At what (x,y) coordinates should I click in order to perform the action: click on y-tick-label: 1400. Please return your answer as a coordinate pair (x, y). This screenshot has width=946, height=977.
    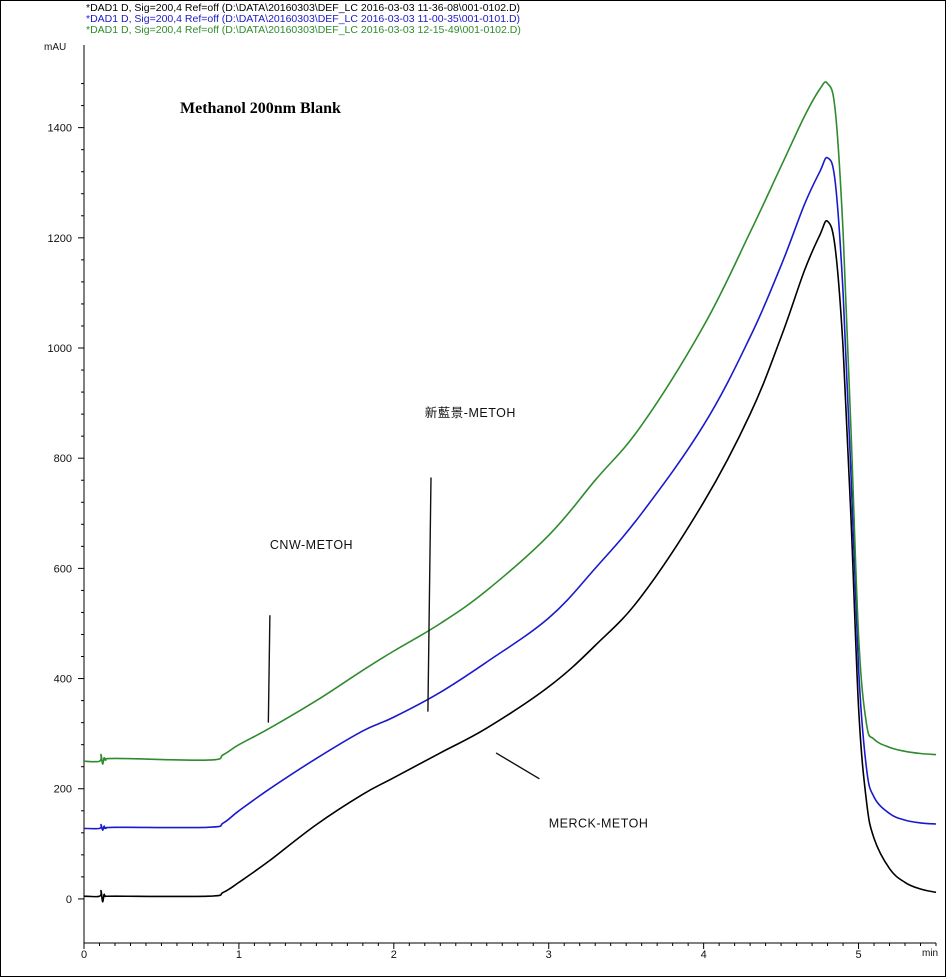
    Looking at the image, I should click on (60, 129).